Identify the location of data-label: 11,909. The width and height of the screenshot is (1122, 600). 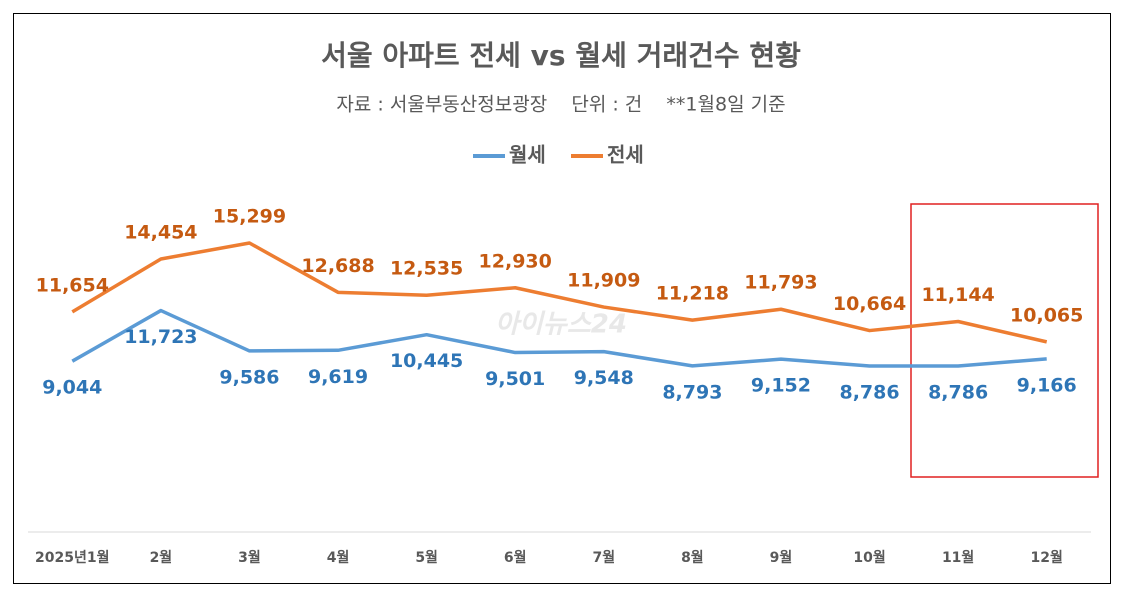
(603, 281).